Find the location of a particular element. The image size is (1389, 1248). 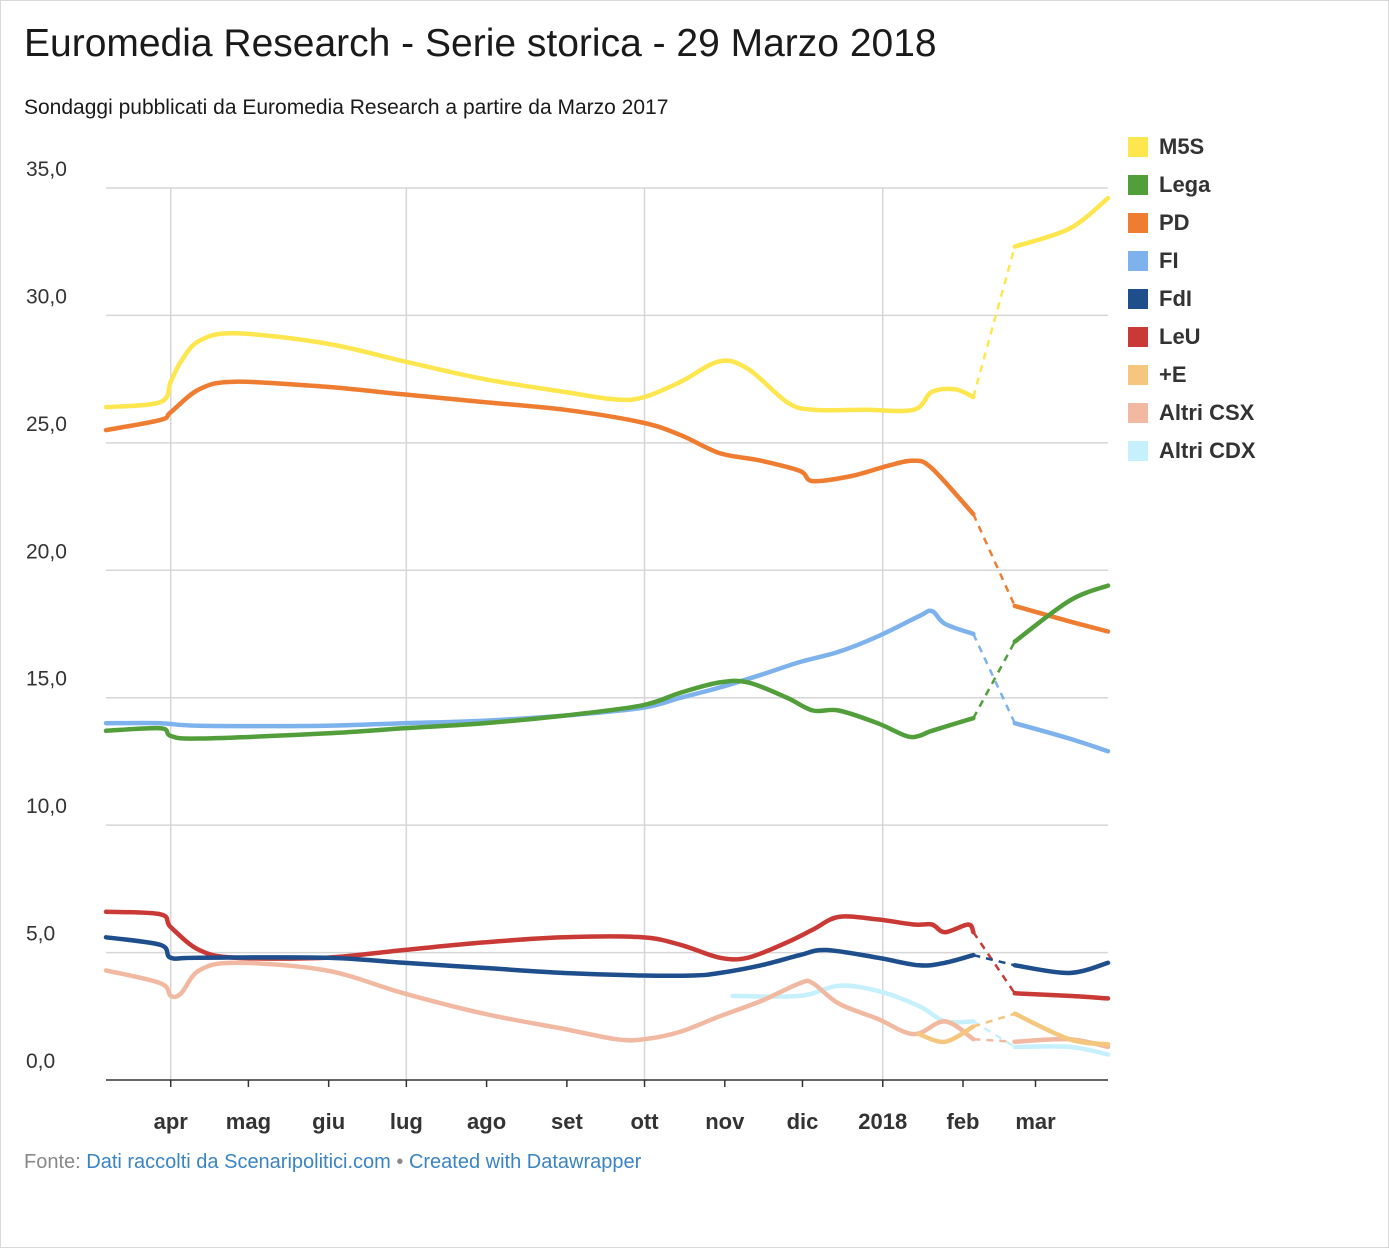

legend-item: FdI is located at coordinates (1192, 299).